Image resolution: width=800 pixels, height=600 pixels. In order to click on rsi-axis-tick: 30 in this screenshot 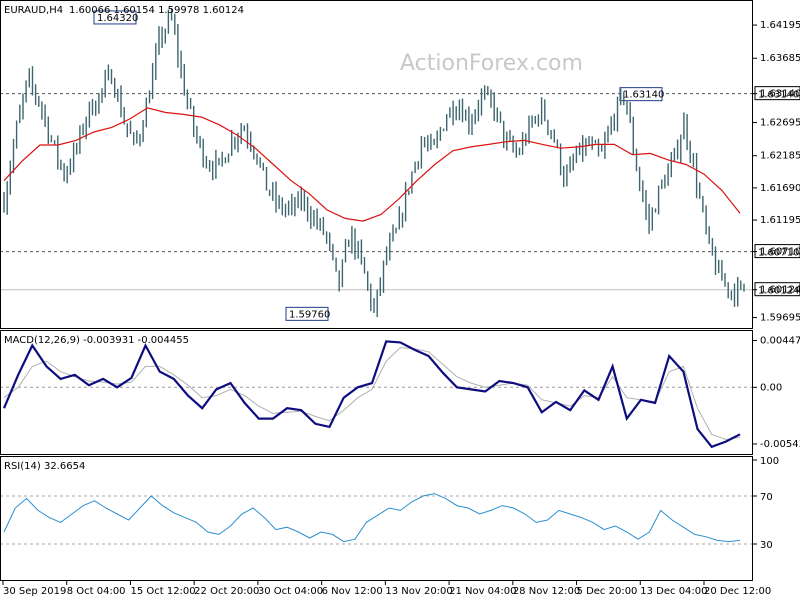, I will do `click(766, 545)`.